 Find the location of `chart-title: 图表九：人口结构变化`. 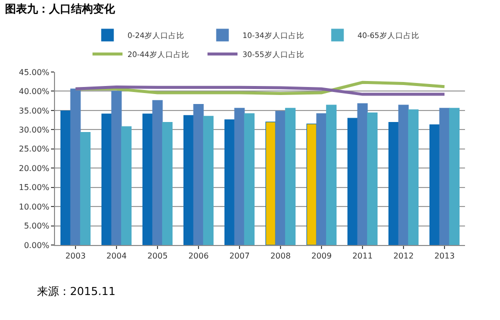

chart-title: 图表九：人口结构变化 is located at coordinates (60, 9).